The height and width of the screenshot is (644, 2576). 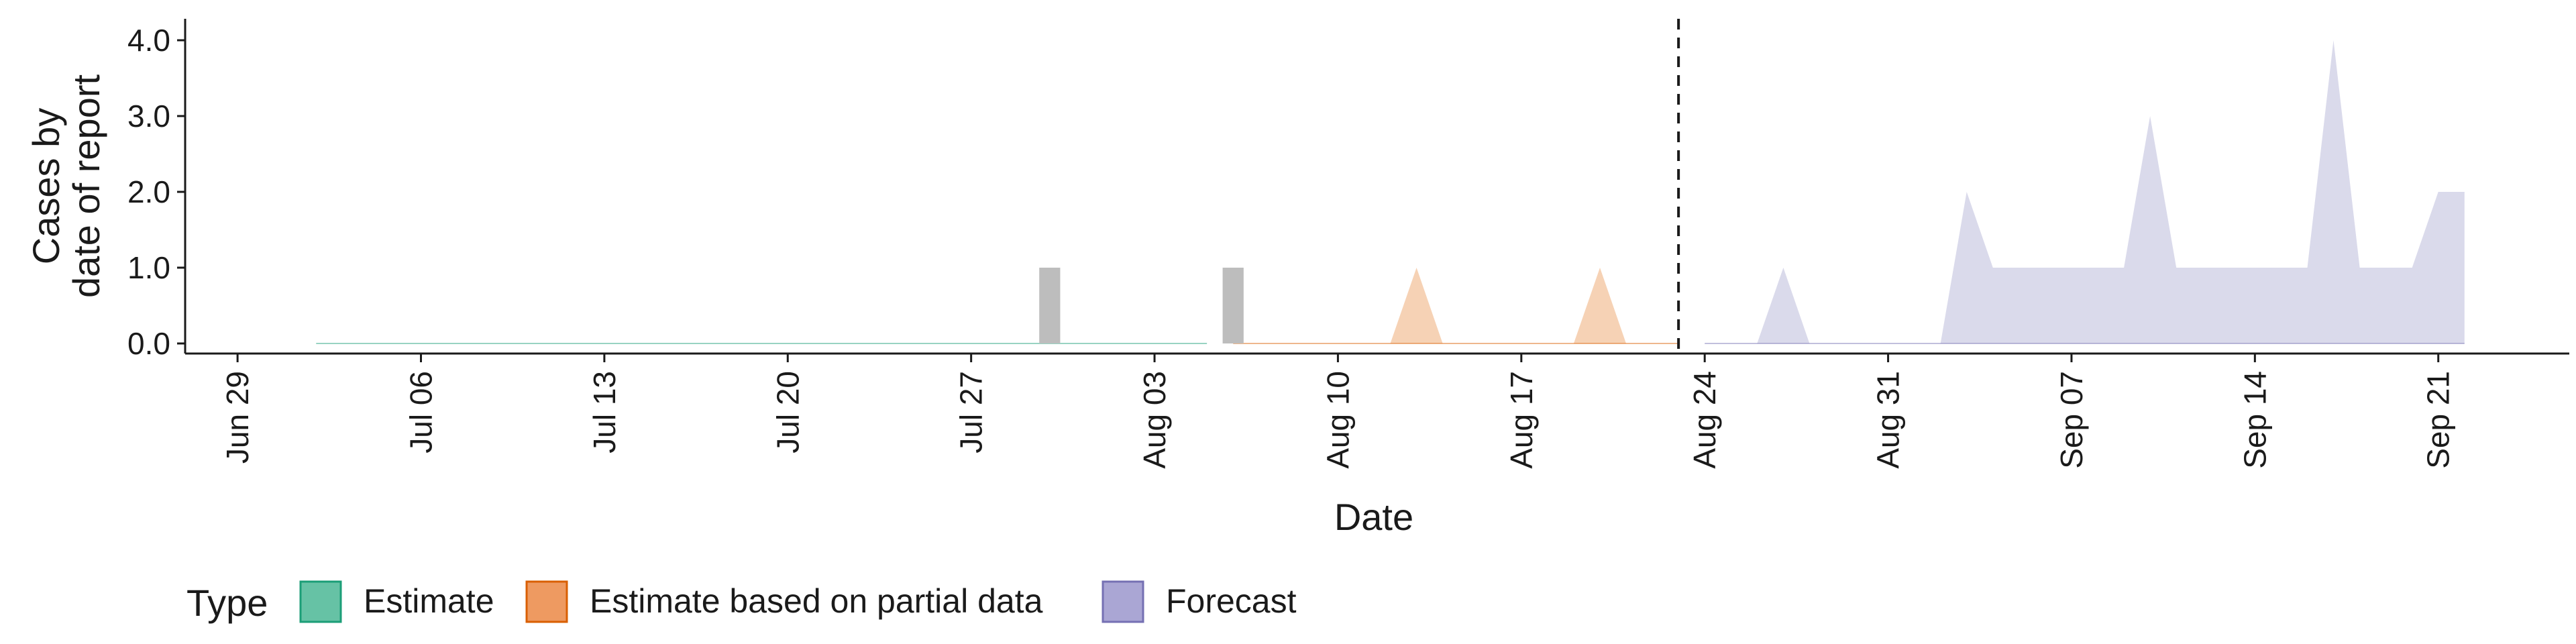 I want to click on y-tick-label-0: 0.0, so click(x=148, y=343).